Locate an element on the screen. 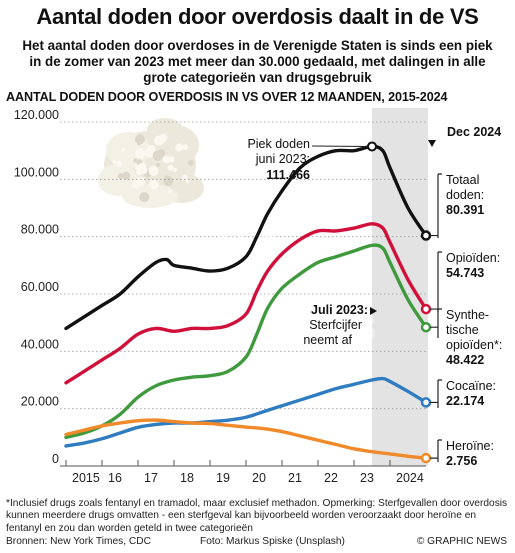  y-tick-label: 80.000 is located at coordinates (40, 230).